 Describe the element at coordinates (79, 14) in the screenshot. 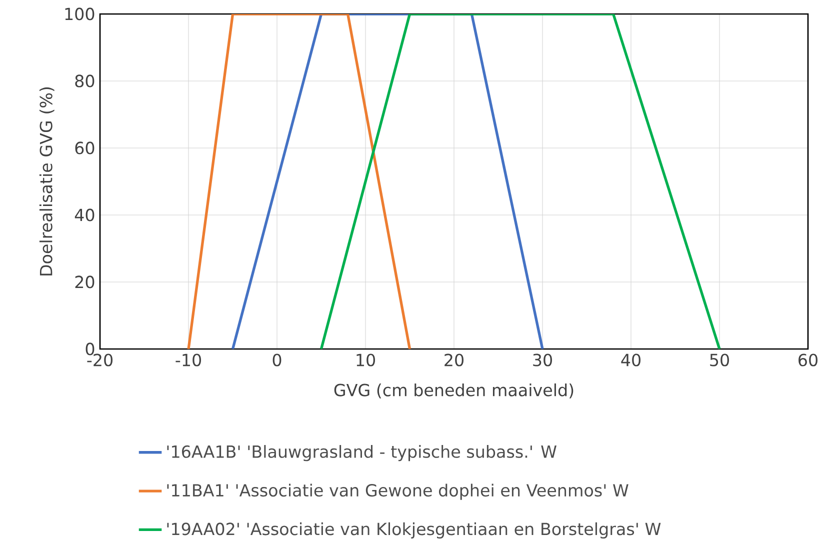

I see `y-tick-label: 100` at that location.